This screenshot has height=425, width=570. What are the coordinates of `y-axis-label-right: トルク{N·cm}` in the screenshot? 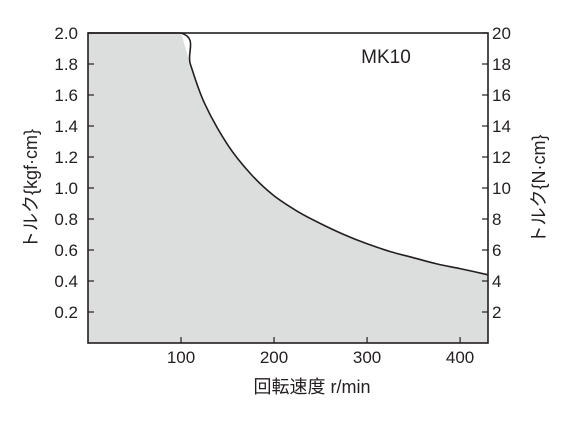 It's located at (539, 188).